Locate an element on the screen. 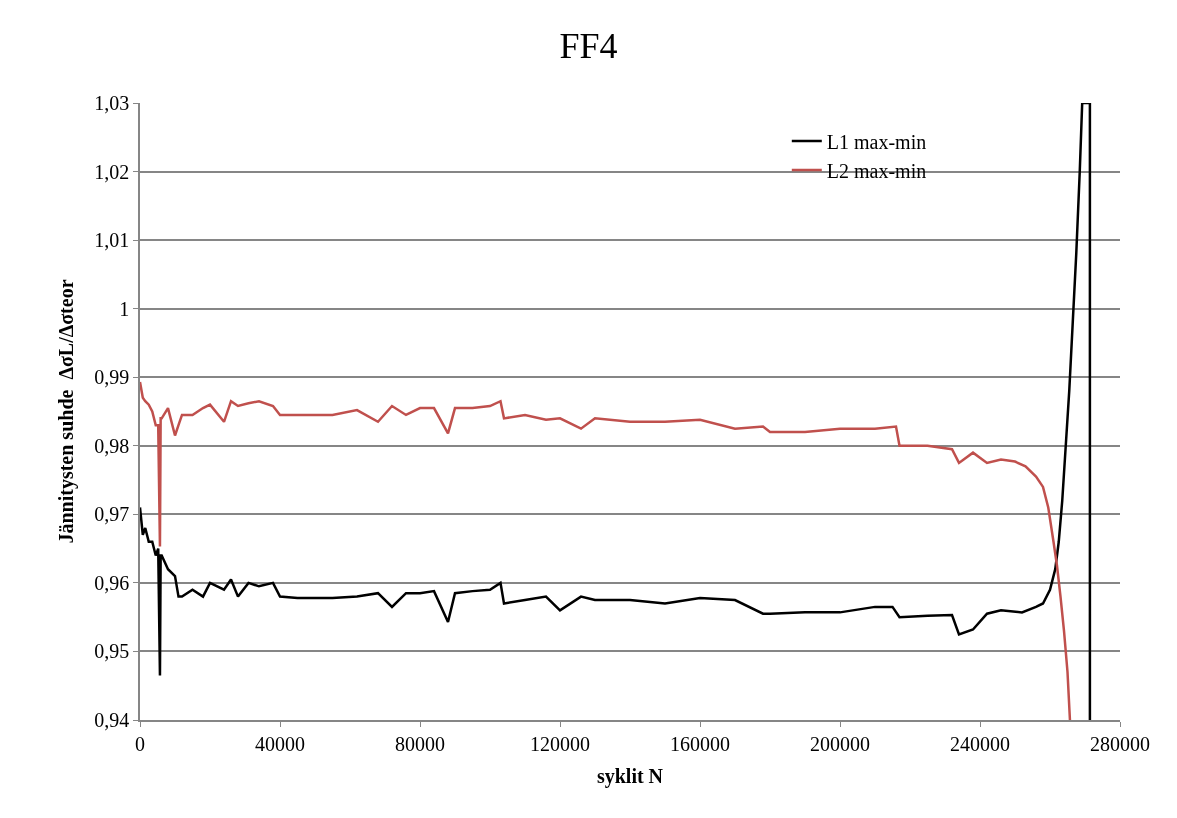 The width and height of the screenshot is (1177, 818). y-tick-label: 1,03 is located at coordinates (112, 103).